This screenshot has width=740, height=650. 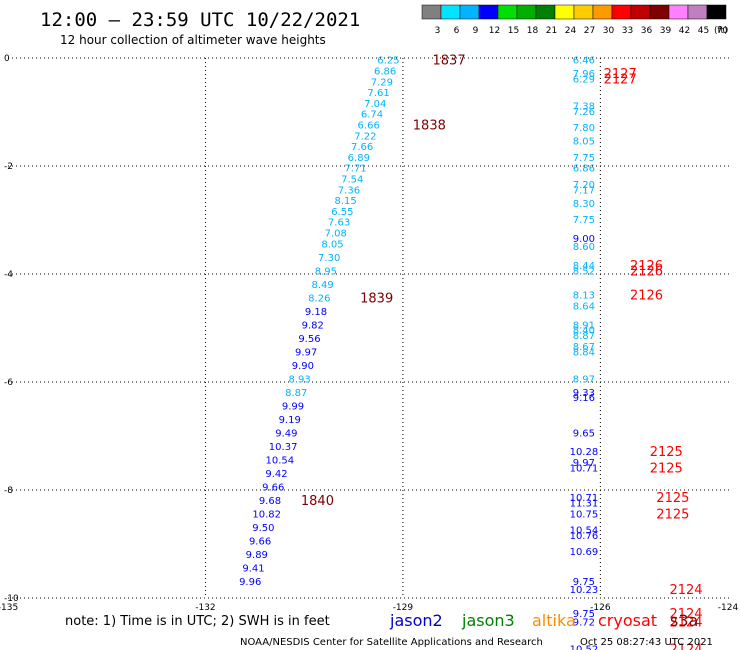 I want to click on swh-value: 8.40, so click(x=584, y=331).